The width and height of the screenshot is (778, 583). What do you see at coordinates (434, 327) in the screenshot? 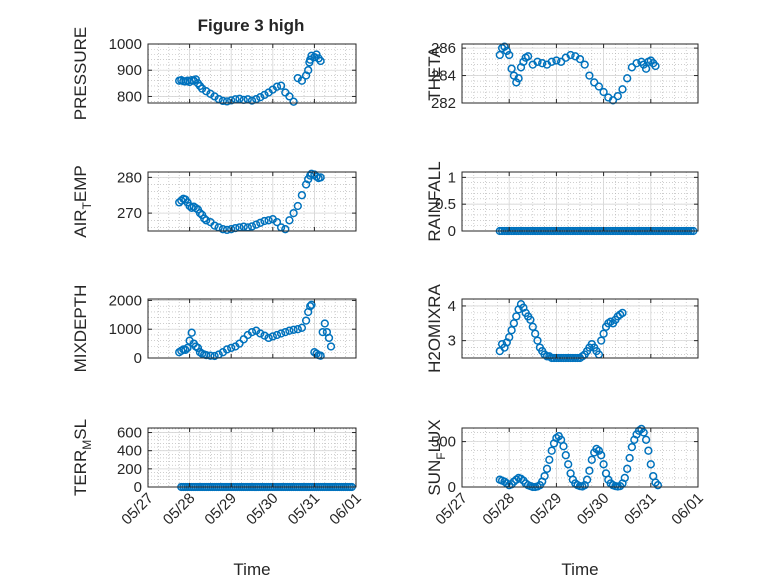
I see `y-axis-label: H2OMIXRA` at bounding box center [434, 327].